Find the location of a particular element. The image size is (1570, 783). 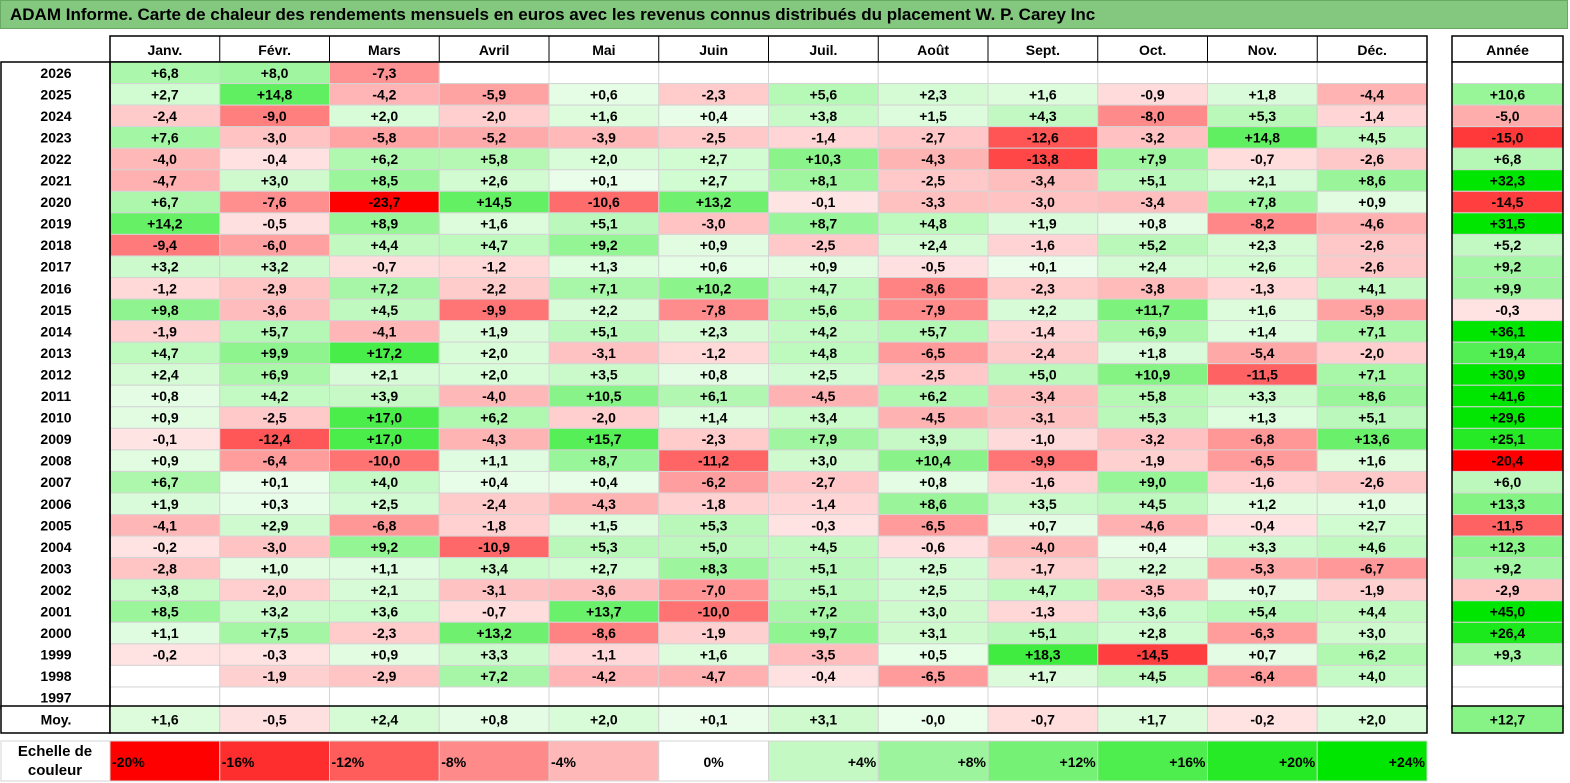

annual-value: +30,9 is located at coordinates (1508, 374).